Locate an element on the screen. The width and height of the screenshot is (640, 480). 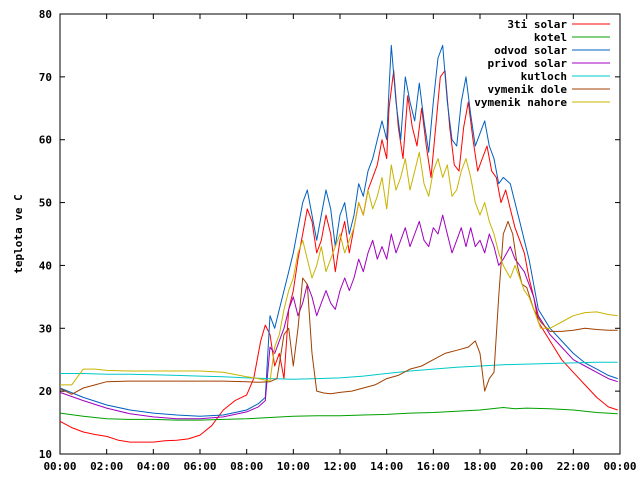
x-tick-label: 10:00 is located at coordinates (293, 466).